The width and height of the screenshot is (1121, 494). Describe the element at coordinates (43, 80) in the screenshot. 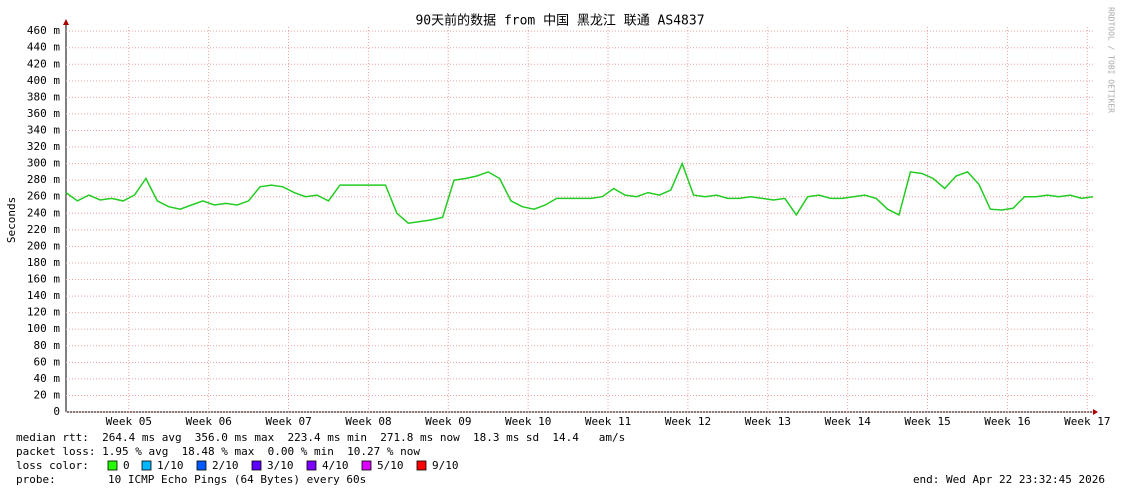

I see `y-tick-label: 400 m` at that location.